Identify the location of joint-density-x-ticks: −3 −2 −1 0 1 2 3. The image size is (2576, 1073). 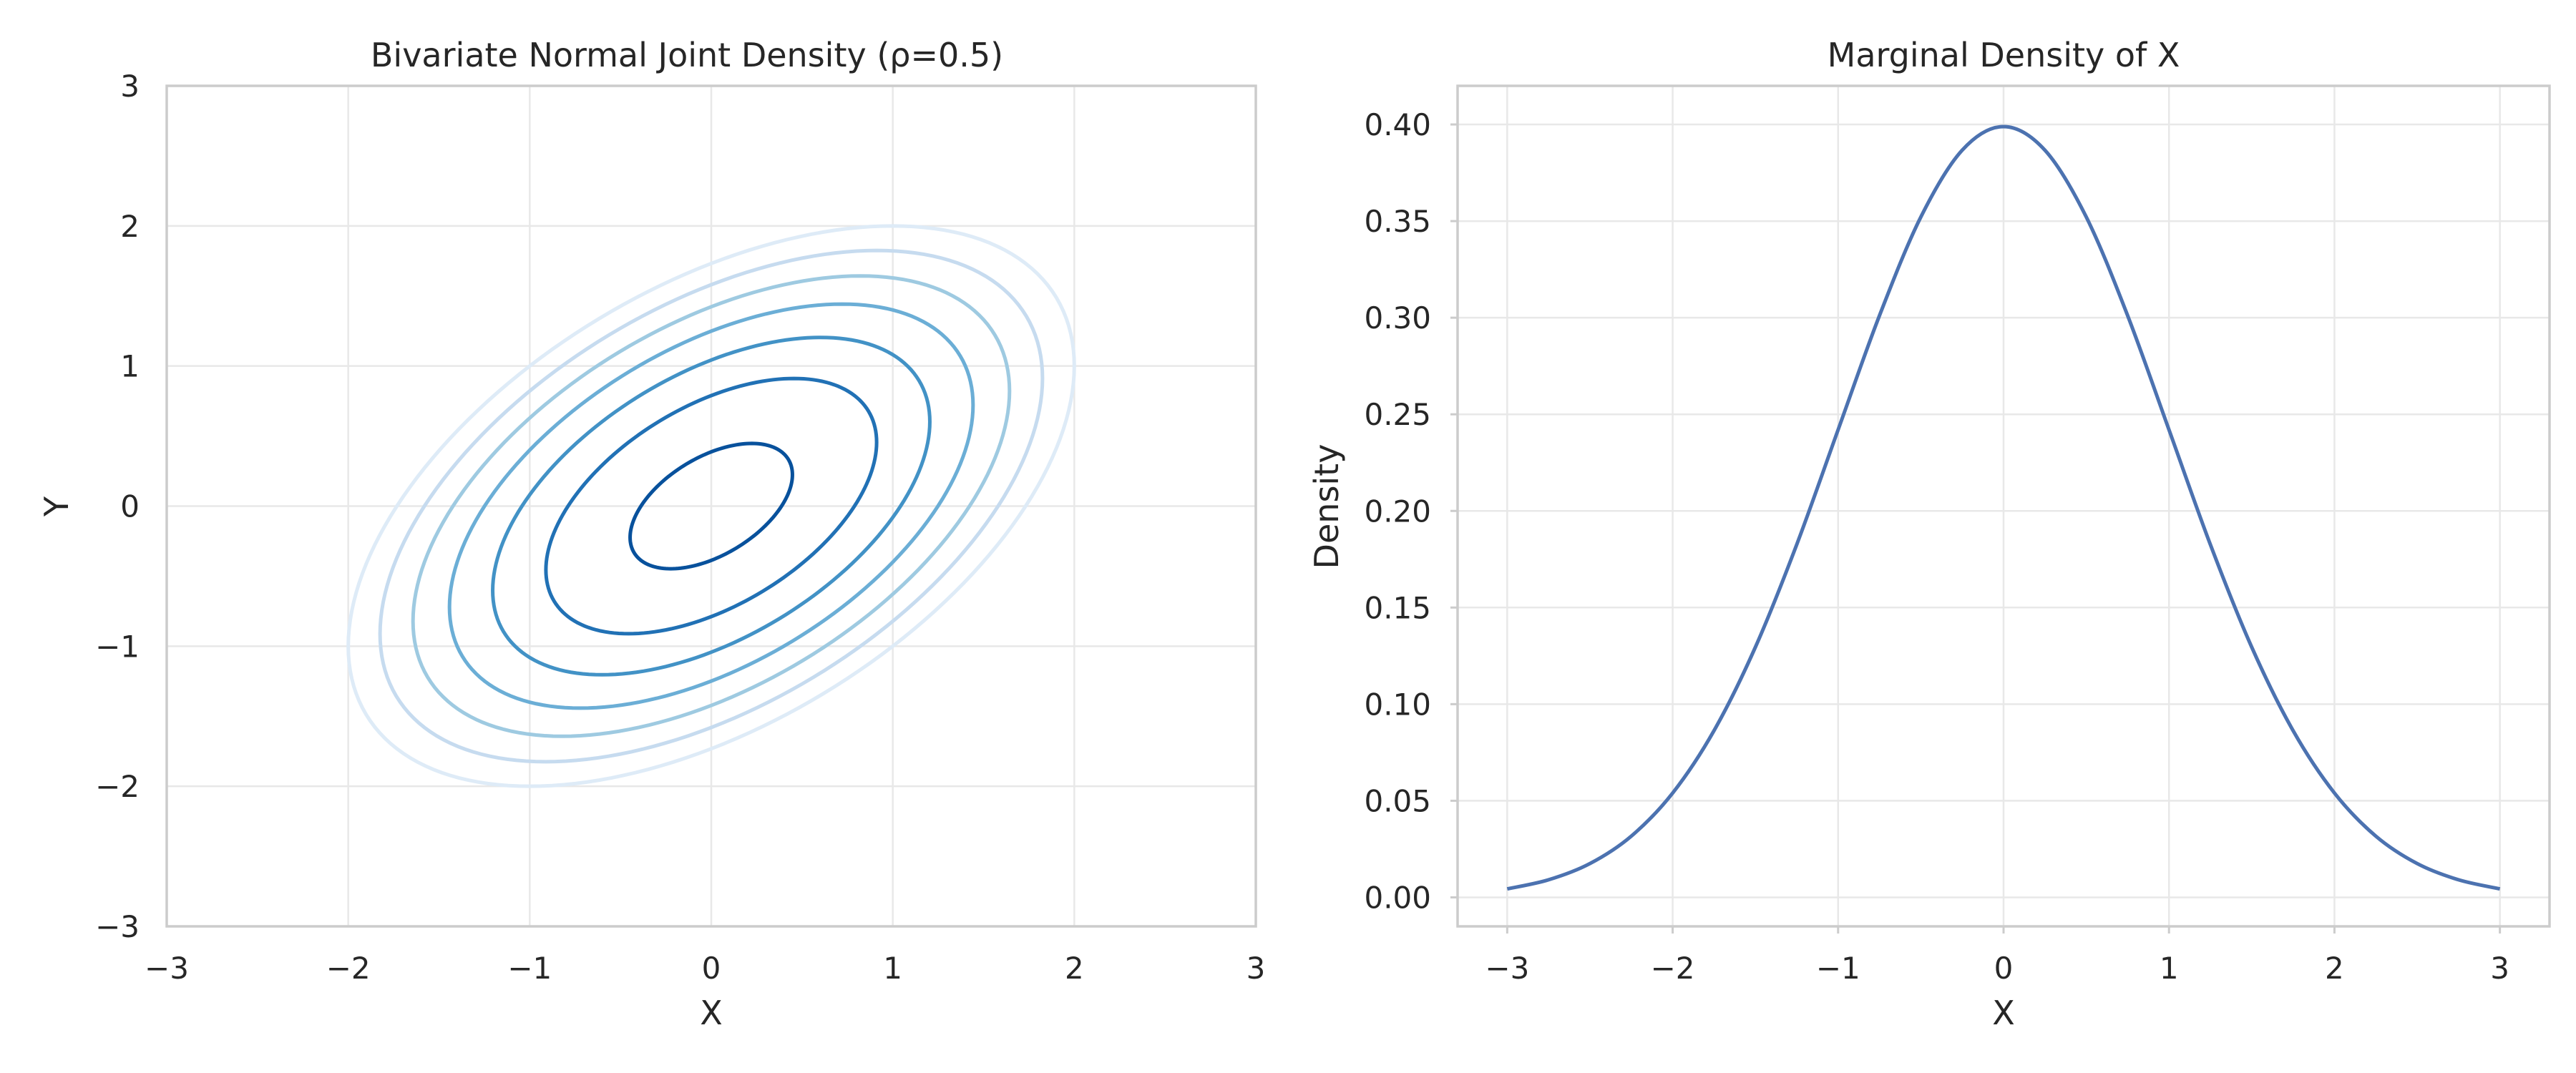
(705, 969).